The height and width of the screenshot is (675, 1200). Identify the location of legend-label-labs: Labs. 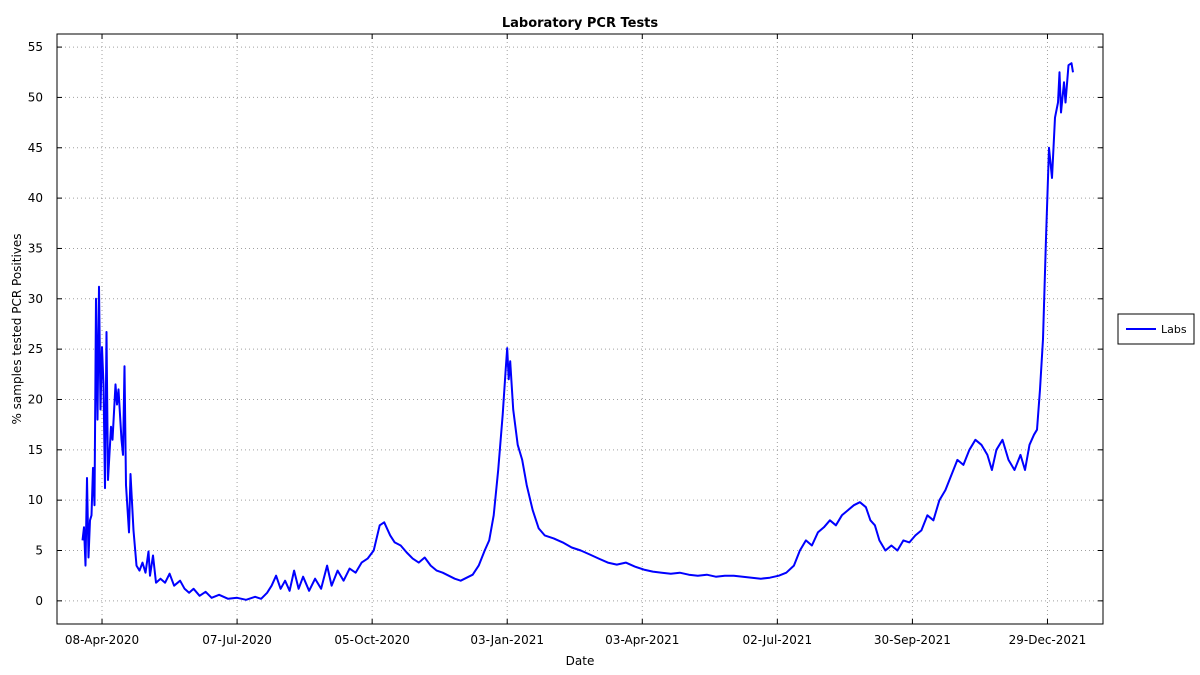
(1174, 329).